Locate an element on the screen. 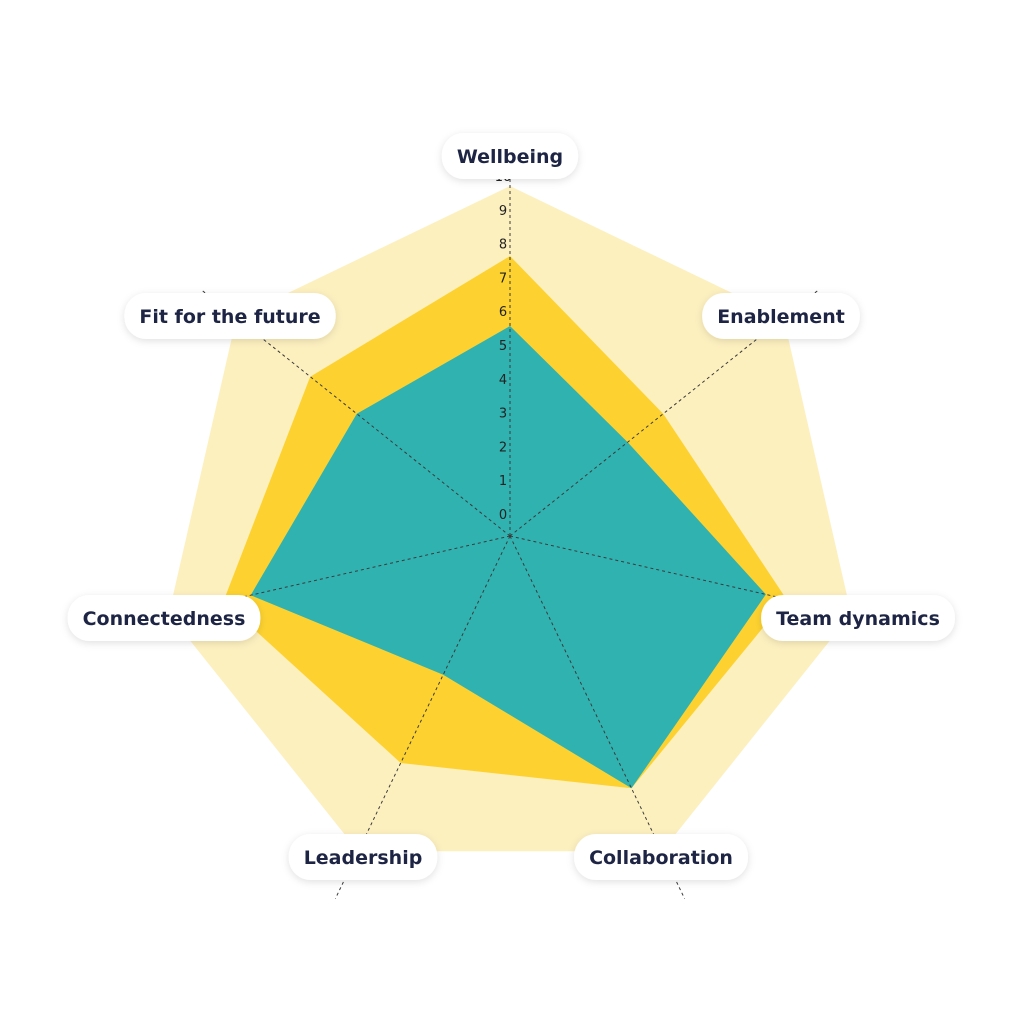 The height and width of the screenshot is (1024, 1024). axis-label-text: Team dynamics is located at coordinates (858, 619).